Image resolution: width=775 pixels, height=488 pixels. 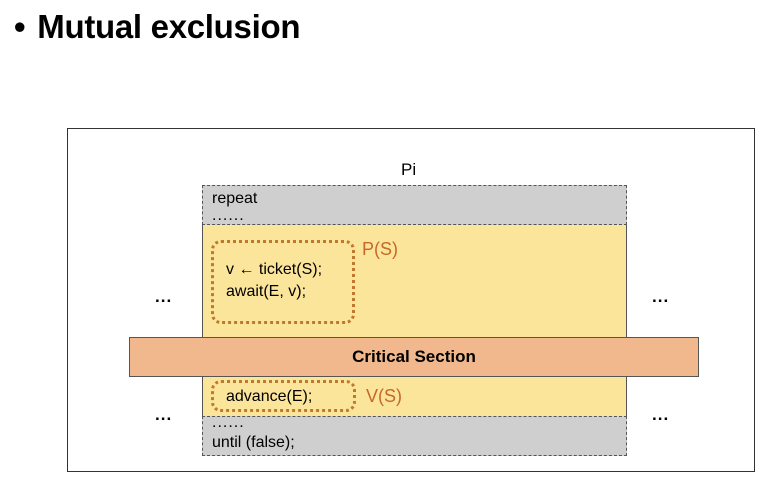 I want to click on slide-title-text: Mutual exclusion, so click(x=169, y=26).